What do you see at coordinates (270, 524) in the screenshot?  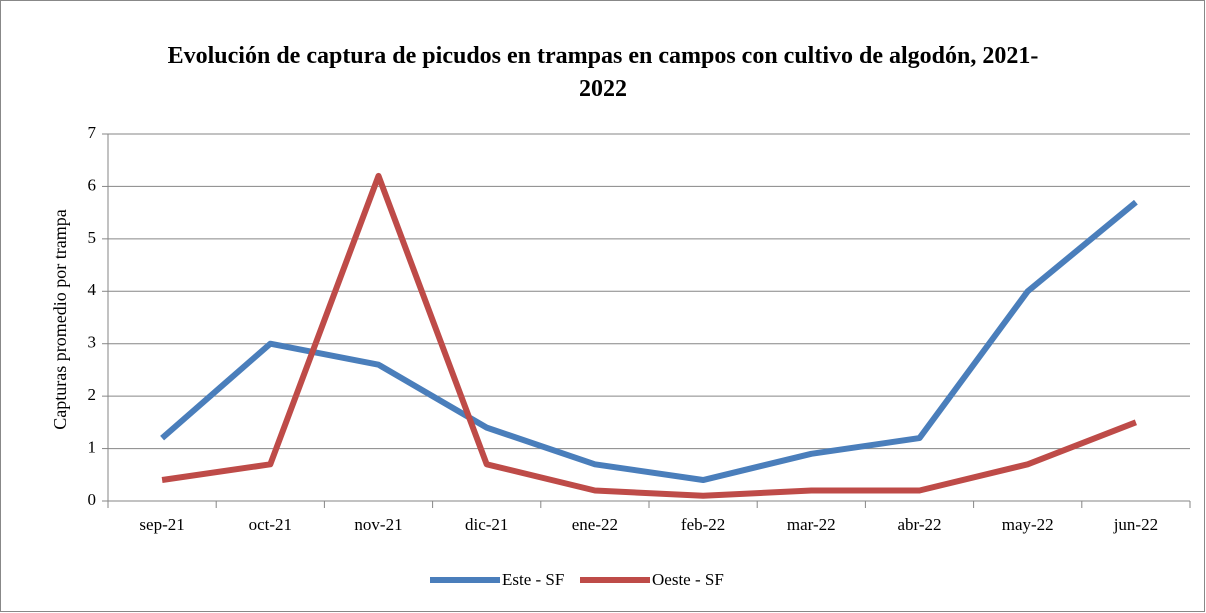 I see `x-tick-label: oct-21` at bounding box center [270, 524].